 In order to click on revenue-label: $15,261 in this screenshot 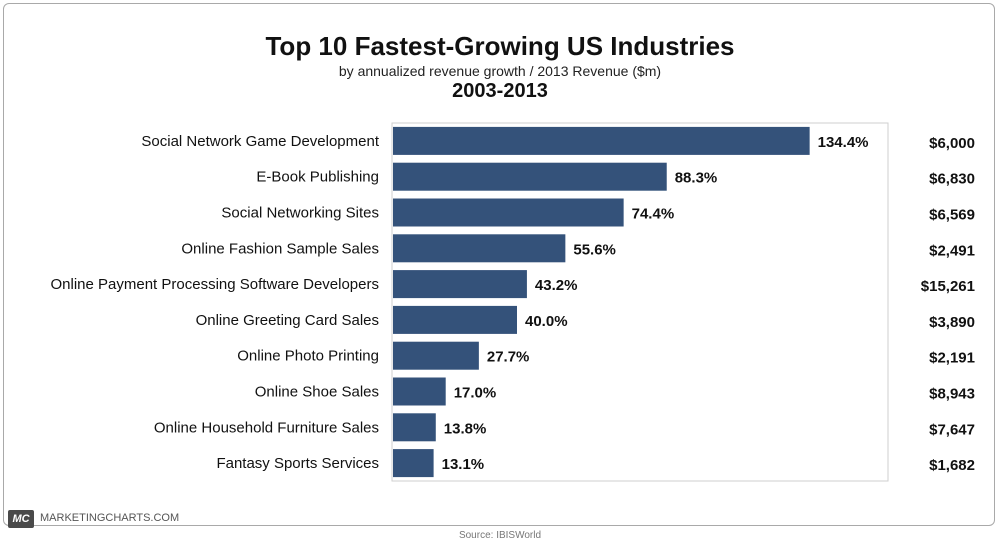, I will do `click(948, 286)`.